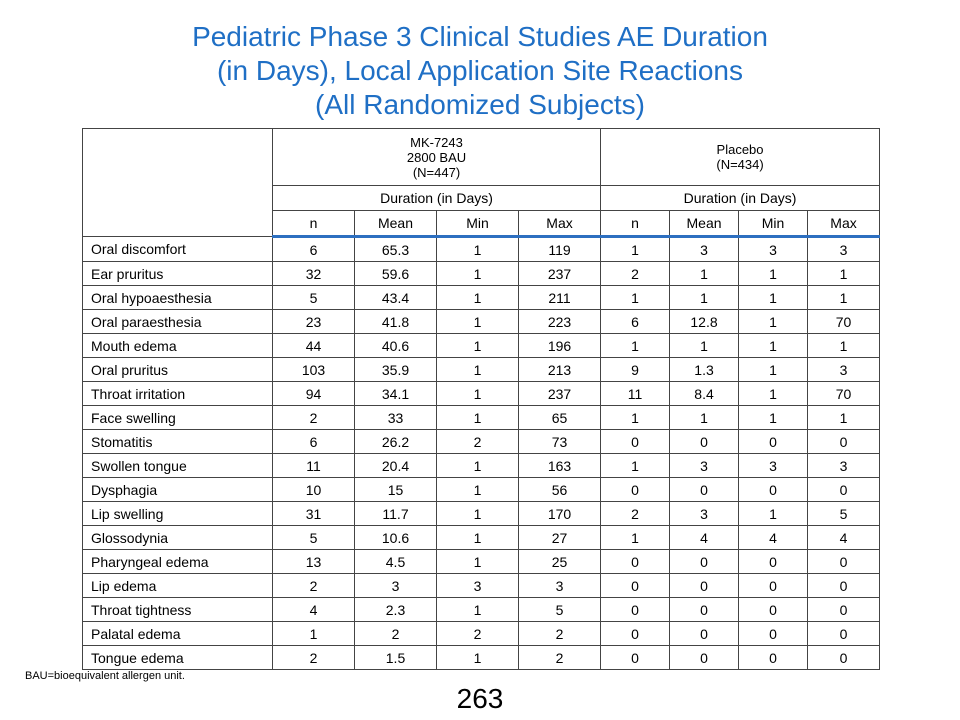  Describe the element at coordinates (177, 182) in the screenshot. I see `row-label-header` at that location.